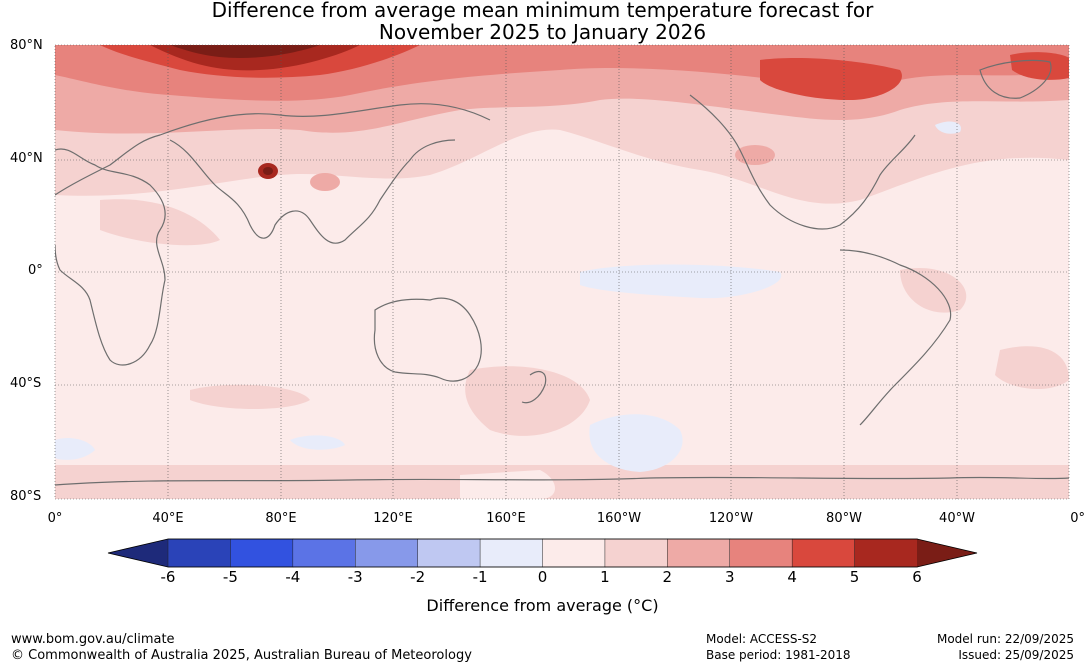 The image size is (1085, 667). What do you see at coordinates (281, 518) in the screenshot?
I see `lon-label-80e: 80°E` at bounding box center [281, 518].